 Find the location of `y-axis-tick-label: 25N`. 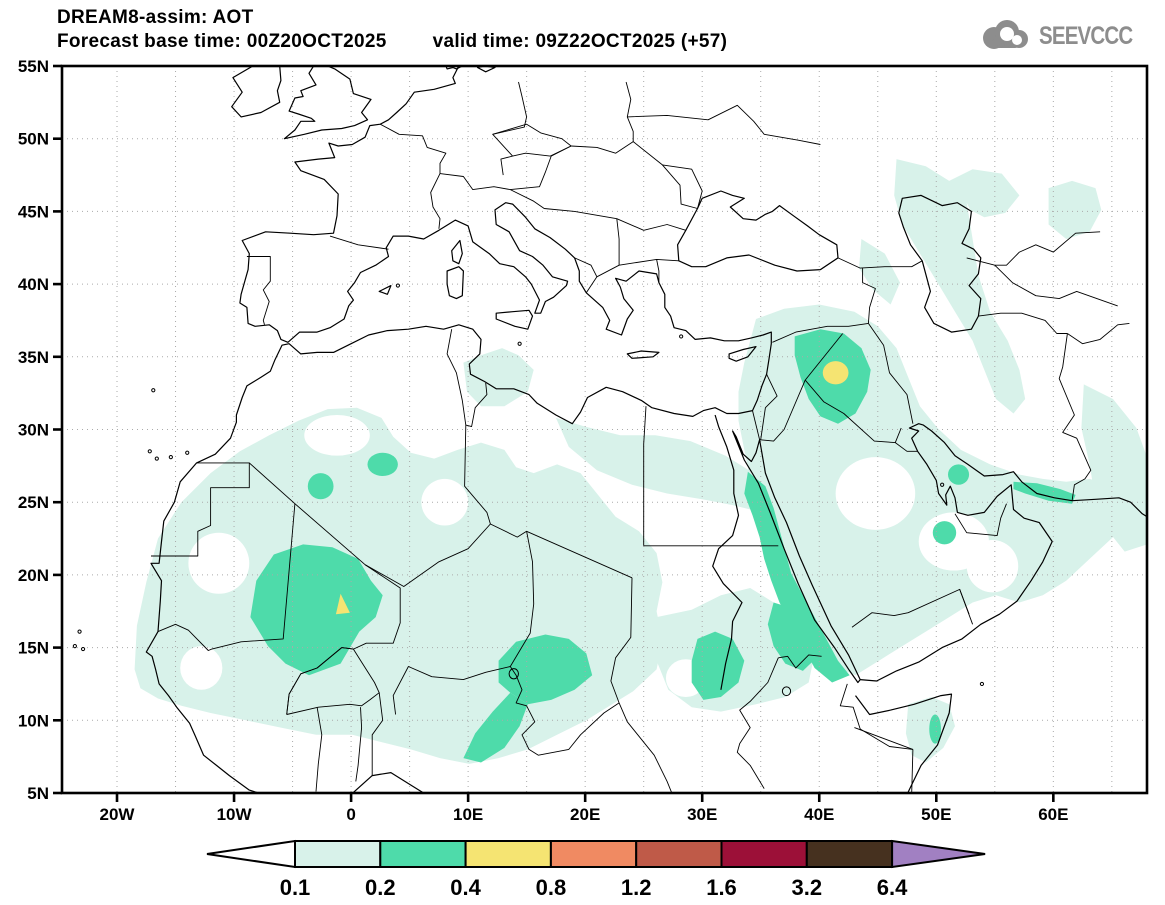

y-axis-tick-label: 25N is located at coordinates (33, 502).